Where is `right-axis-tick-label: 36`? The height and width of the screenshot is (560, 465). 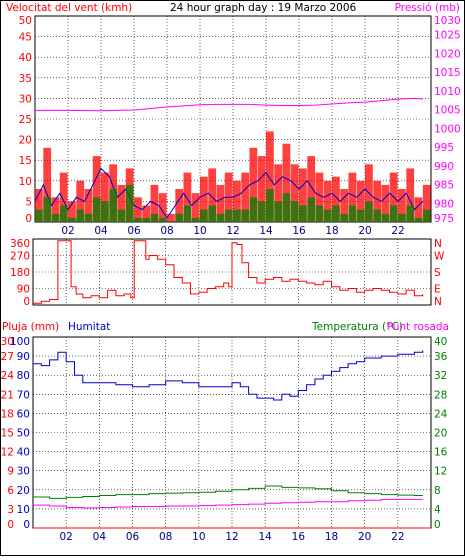 right-axis-tick-label: 36 is located at coordinates (441, 357).